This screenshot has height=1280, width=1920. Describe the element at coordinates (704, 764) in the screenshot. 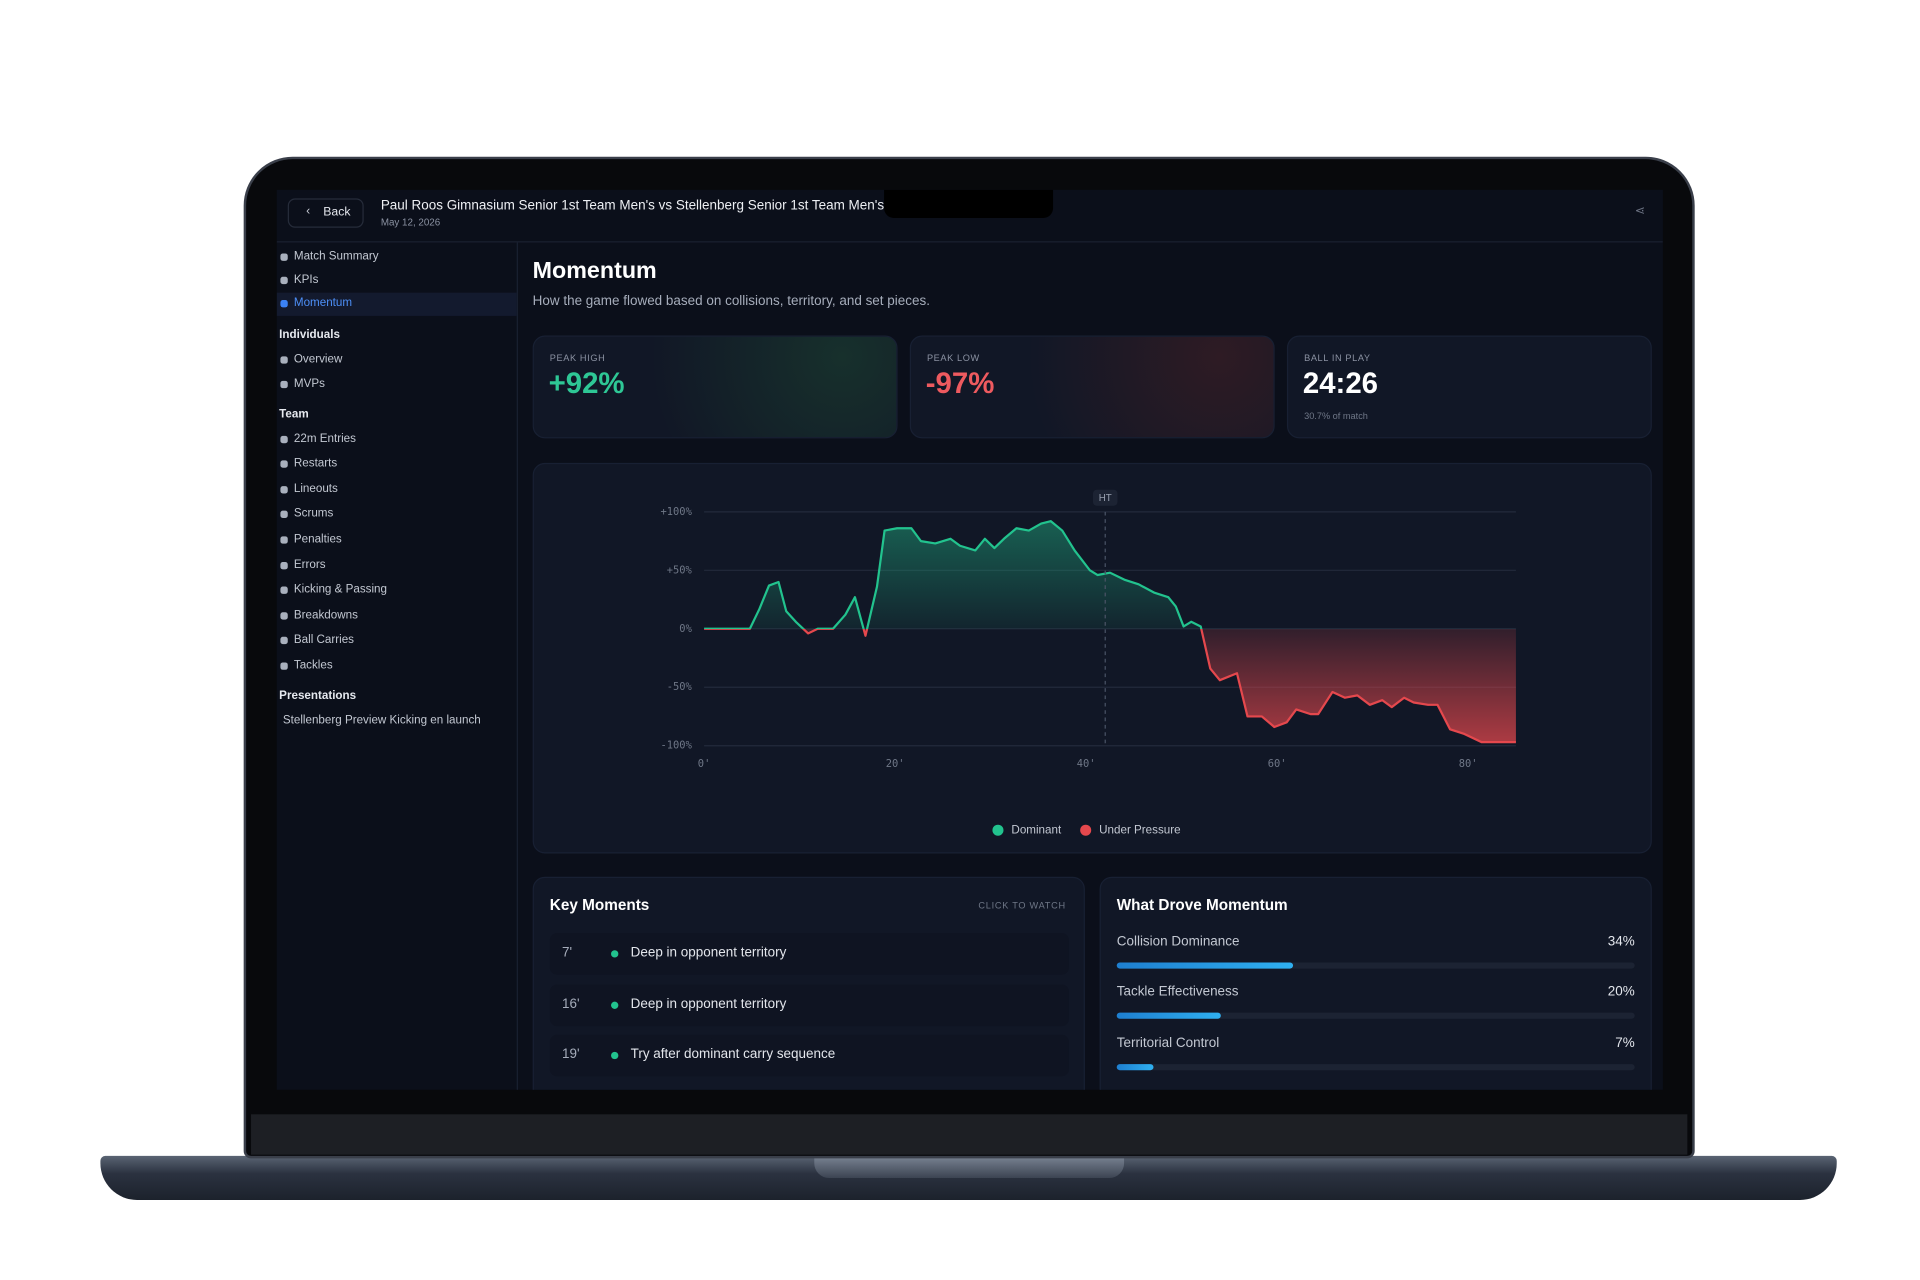

I see `x-tick-label: 0'` at that location.